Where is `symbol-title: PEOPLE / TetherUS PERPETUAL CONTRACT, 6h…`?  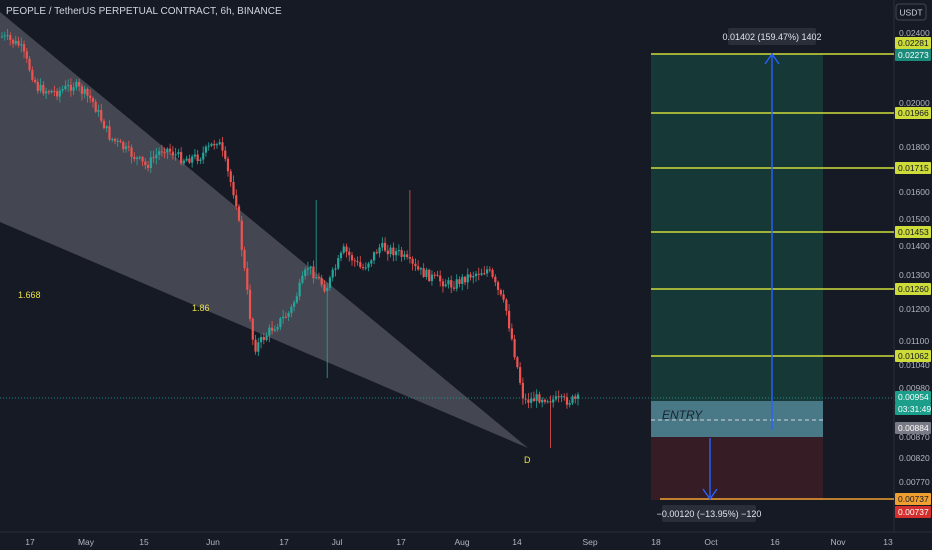 symbol-title: PEOPLE / TetherUS PERPETUAL CONTRACT, 6h… is located at coordinates (144, 11).